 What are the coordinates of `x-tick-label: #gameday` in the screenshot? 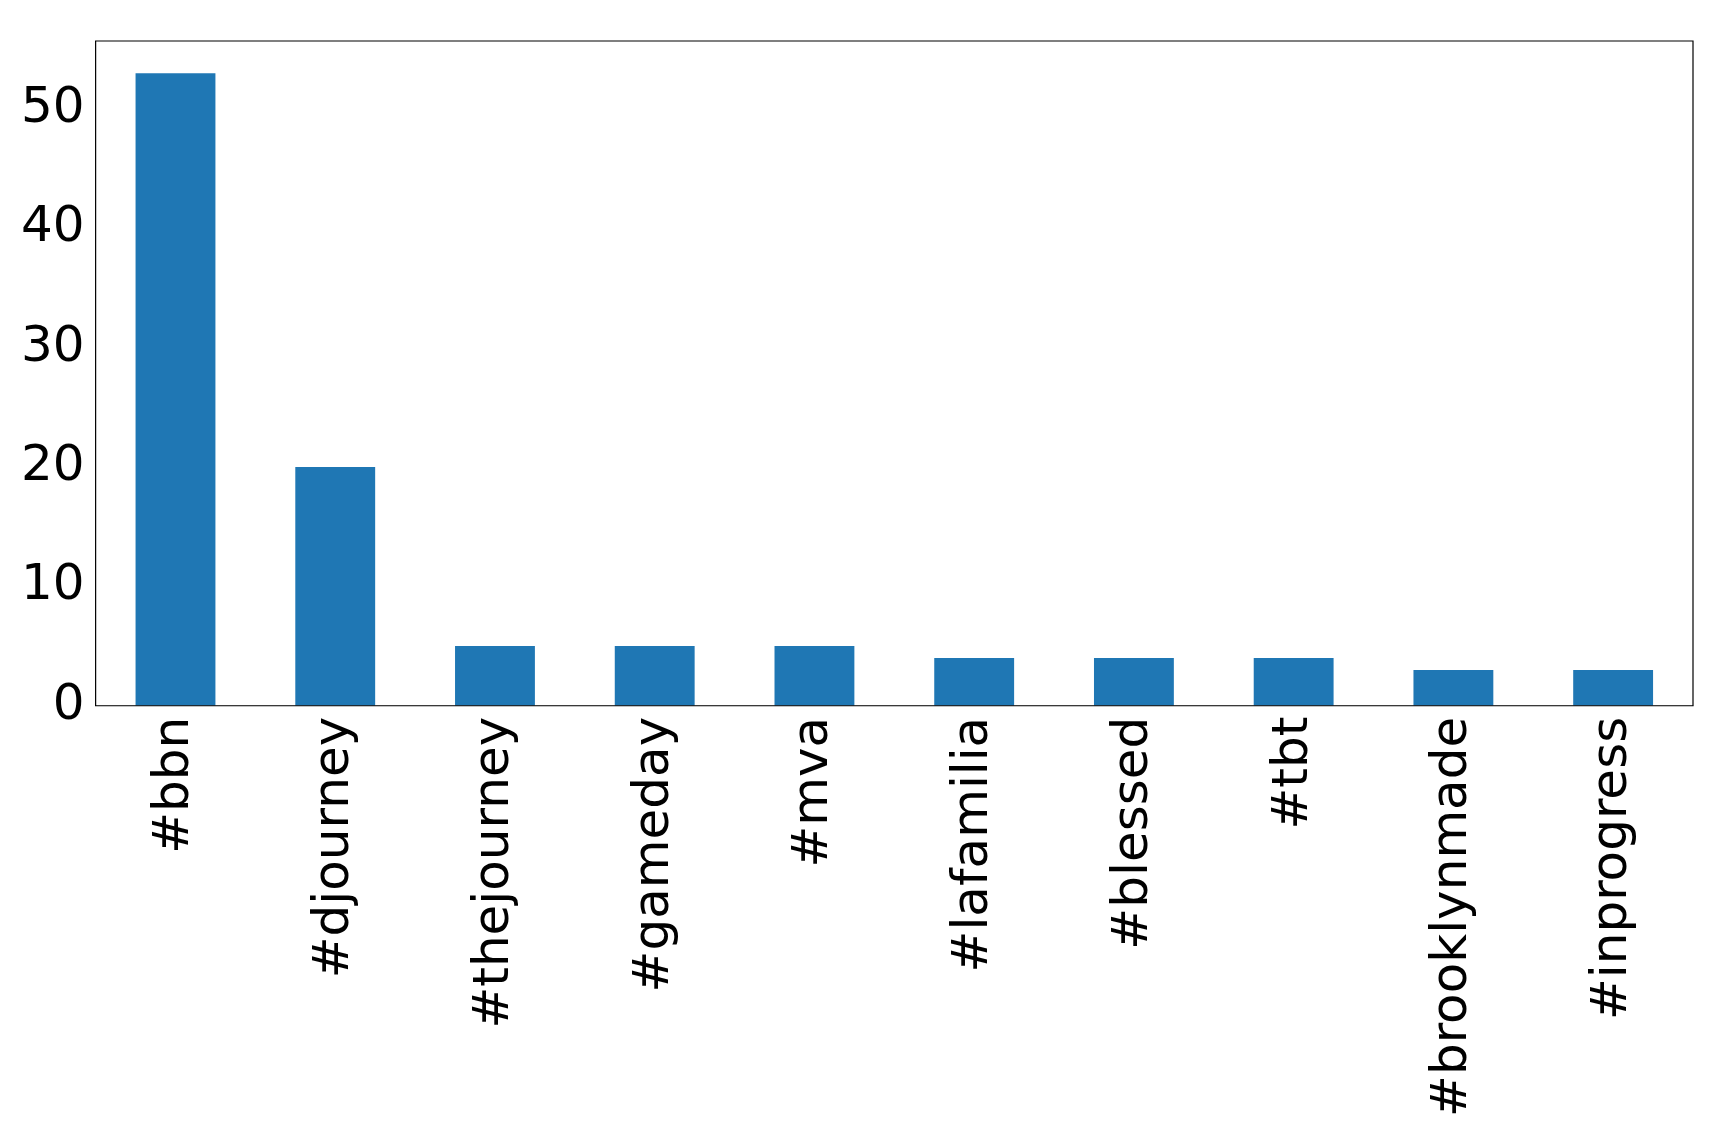 It's located at (650, 854).